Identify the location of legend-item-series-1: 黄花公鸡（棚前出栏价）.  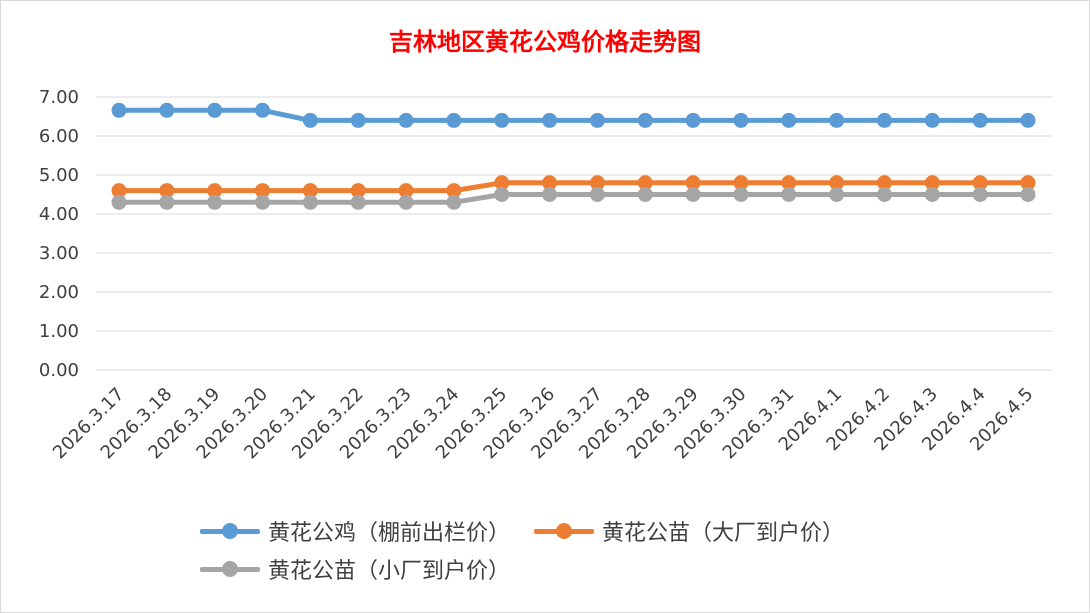
(355, 531).